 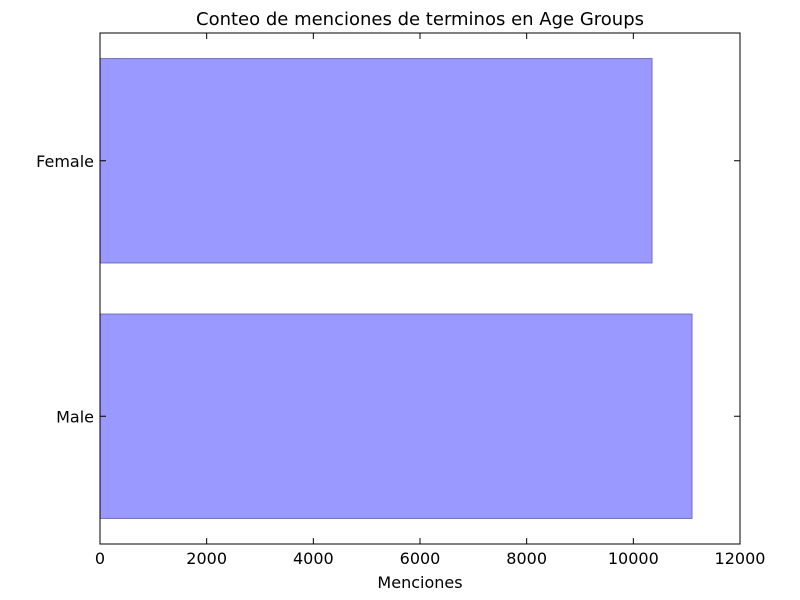 I want to click on y-tick-label-female: Female, so click(x=65, y=161).